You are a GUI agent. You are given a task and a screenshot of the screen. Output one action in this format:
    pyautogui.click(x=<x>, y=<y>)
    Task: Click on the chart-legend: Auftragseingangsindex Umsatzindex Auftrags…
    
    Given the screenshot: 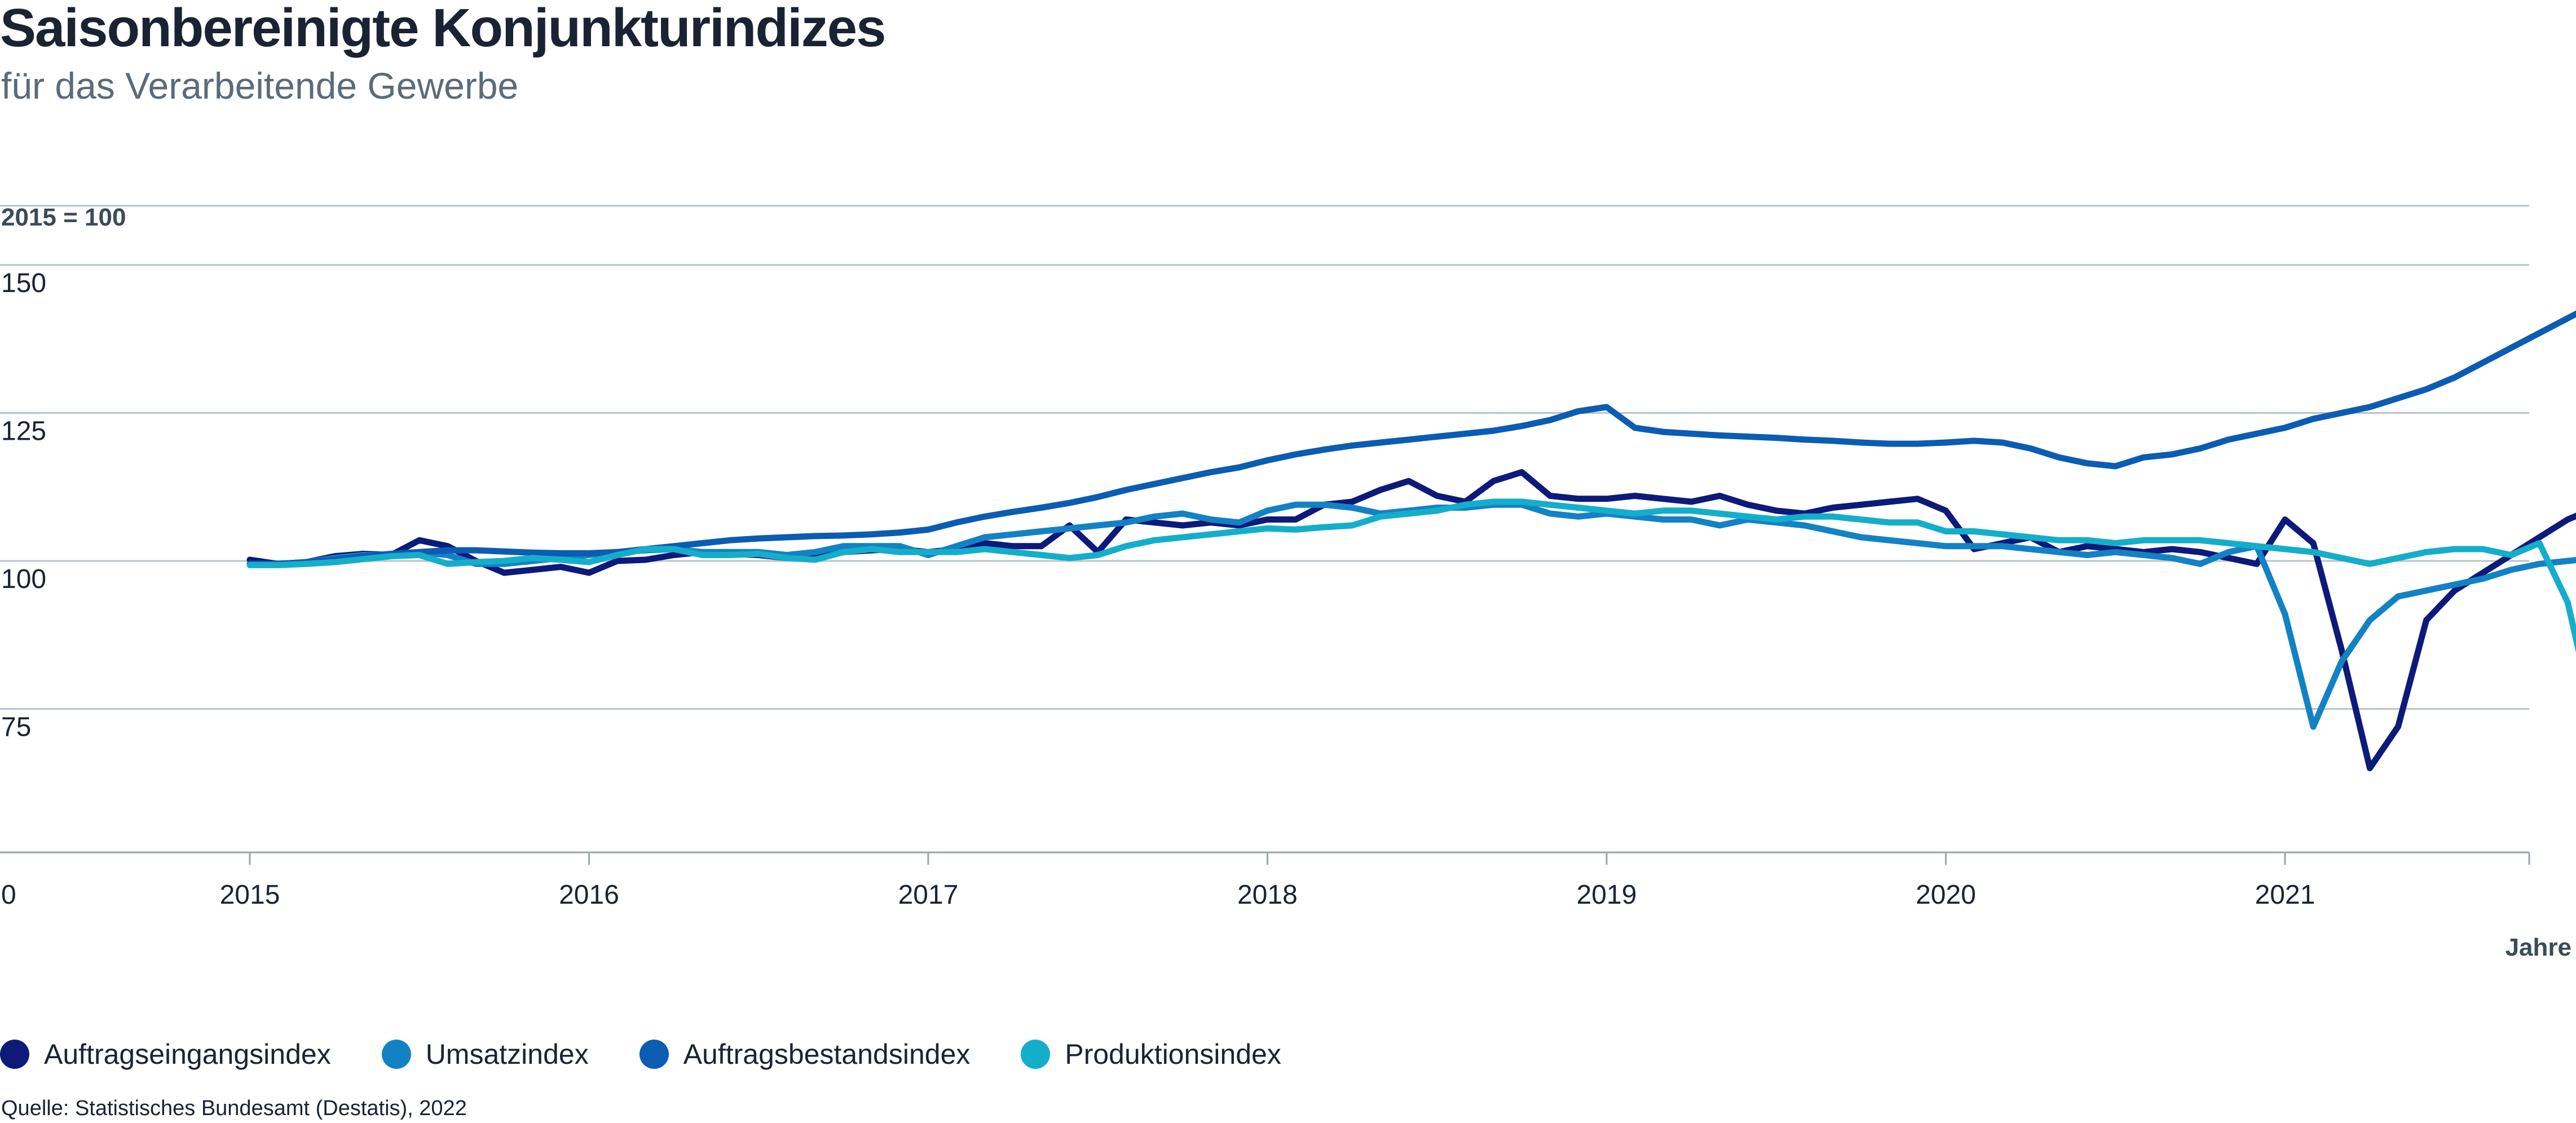 What is the action you would take?
    pyautogui.click(x=666, y=1054)
    